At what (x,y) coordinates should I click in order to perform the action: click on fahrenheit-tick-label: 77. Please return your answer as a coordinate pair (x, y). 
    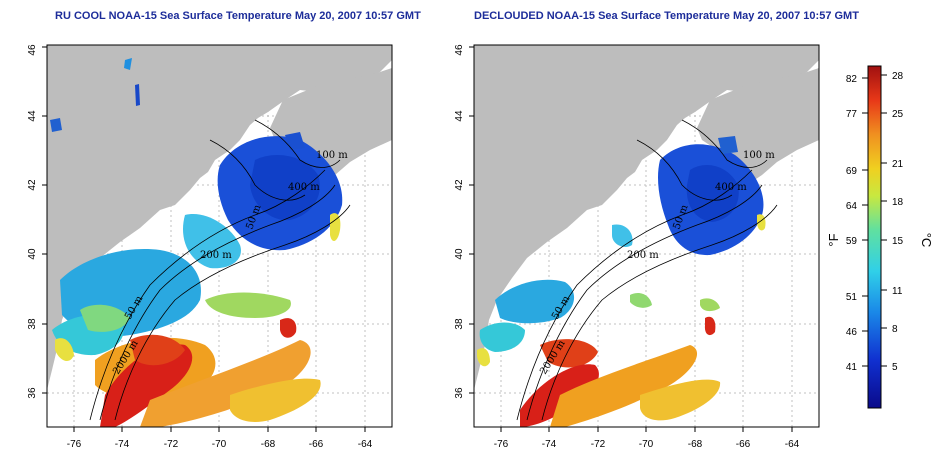
    Looking at the image, I should click on (852, 114).